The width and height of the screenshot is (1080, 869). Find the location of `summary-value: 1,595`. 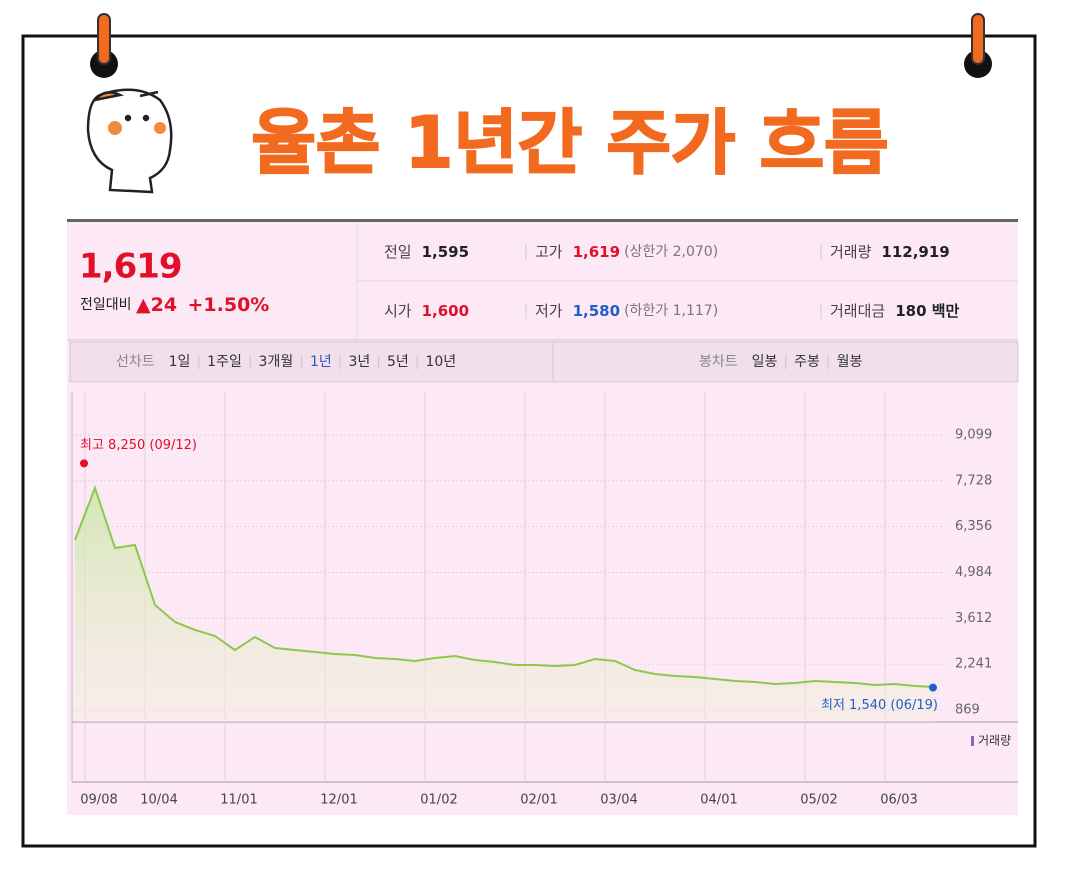

summary-value: 1,595 is located at coordinates (445, 252).